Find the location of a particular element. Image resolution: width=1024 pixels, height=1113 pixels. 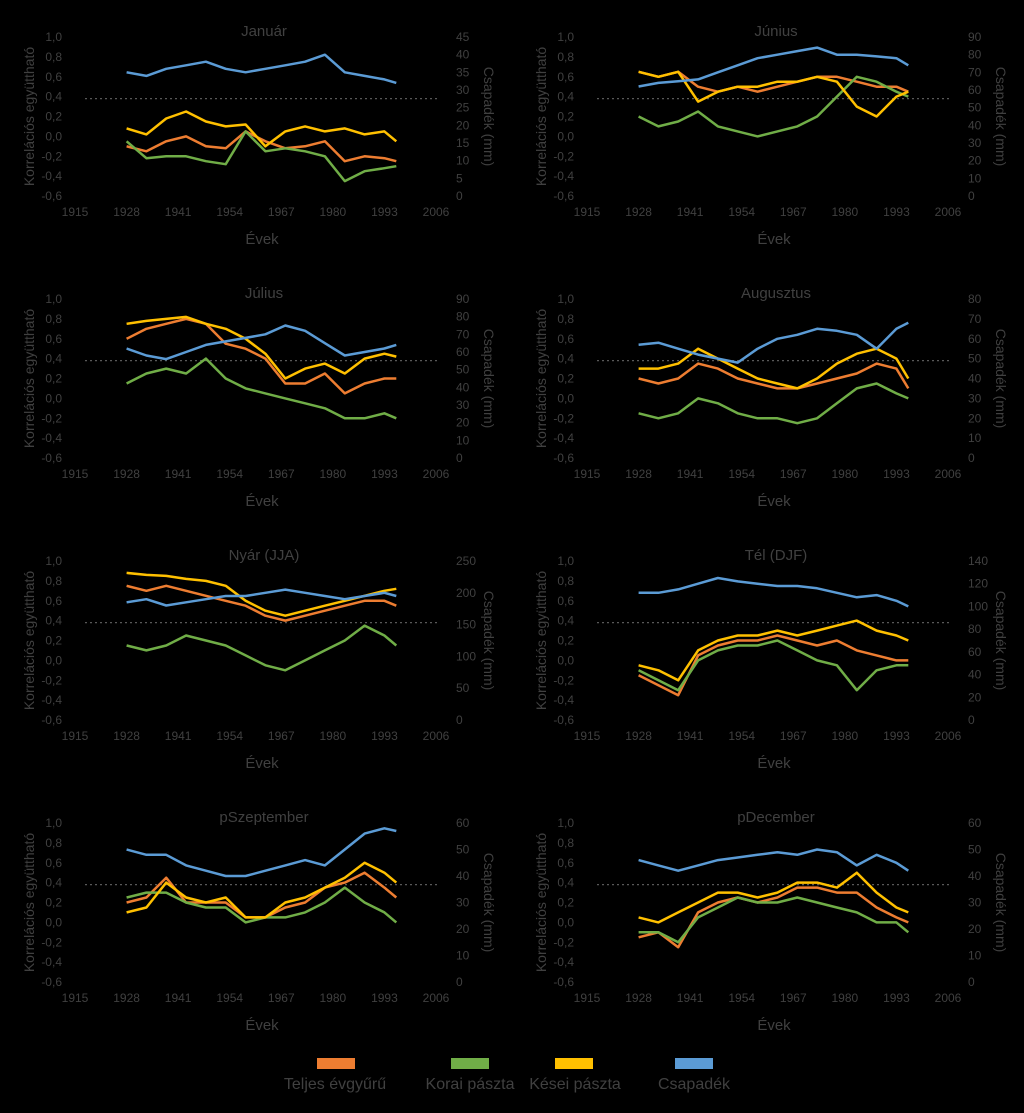

legend-item-korai: Korai pászta is located at coordinates (470, 1080).